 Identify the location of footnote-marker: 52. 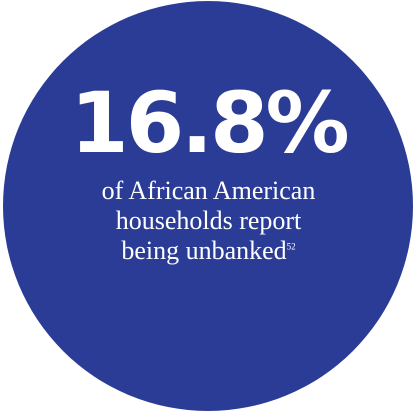
(291, 246).